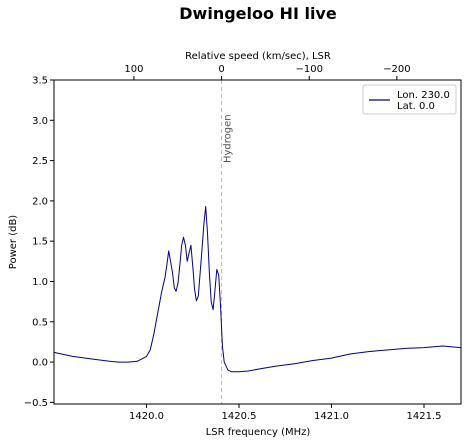  What do you see at coordinates (423, 95) in the screenshot?
I see `legend-entry-lon: Lon. 230.0` at bounding box center [423, 95].